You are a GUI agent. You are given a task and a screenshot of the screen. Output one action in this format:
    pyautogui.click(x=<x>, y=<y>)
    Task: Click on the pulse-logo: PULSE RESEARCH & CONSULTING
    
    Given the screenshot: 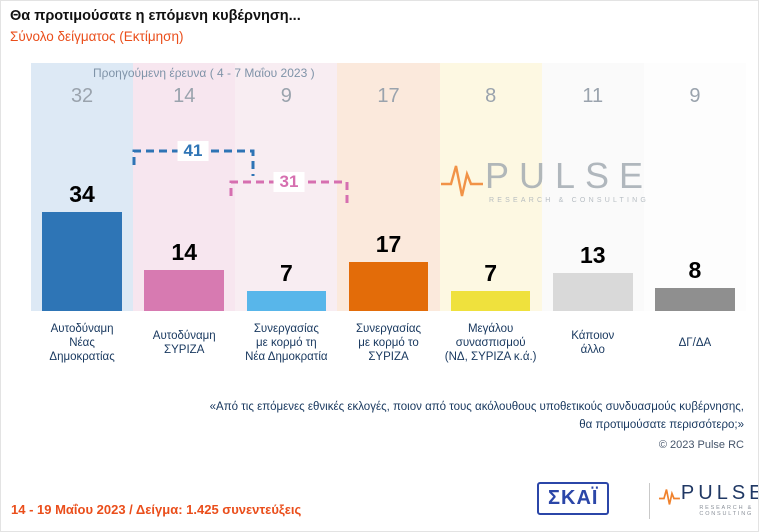 What is the action you would take?
    pyautogui.click(x=708, y=499)
    